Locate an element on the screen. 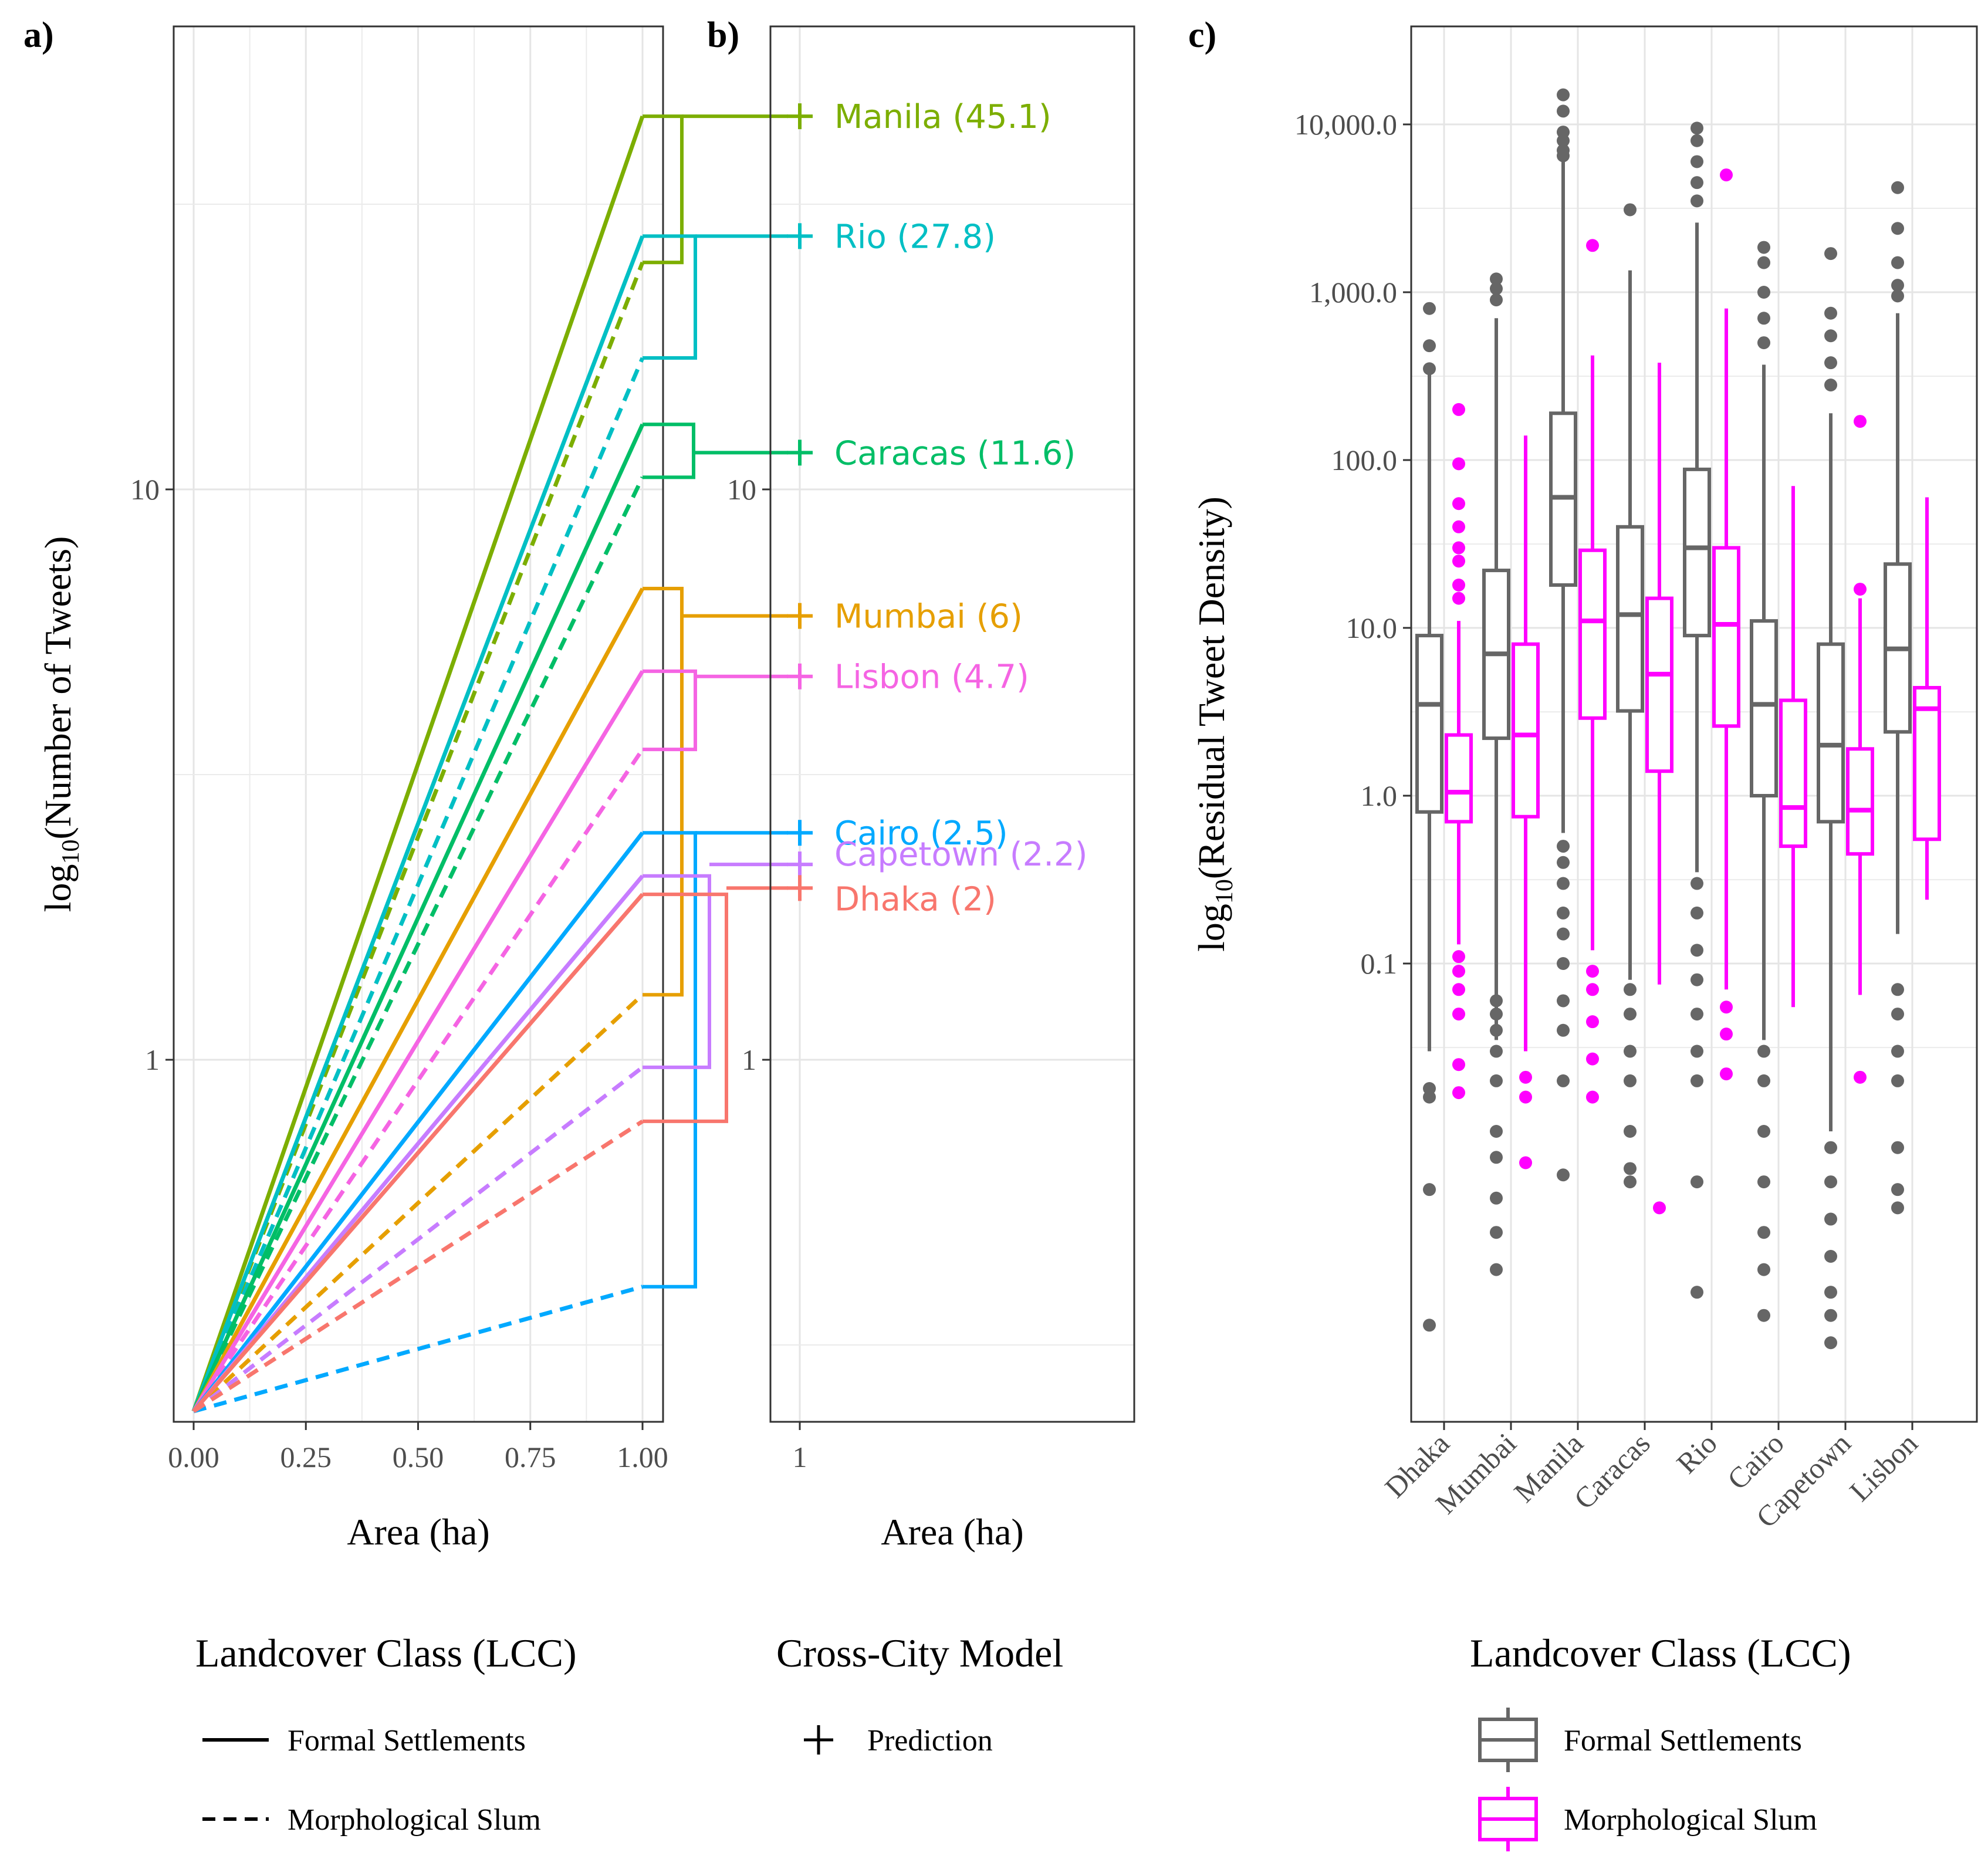  panel-b-y-tick-label-0: 1 is located at coordinates (749, 1059).